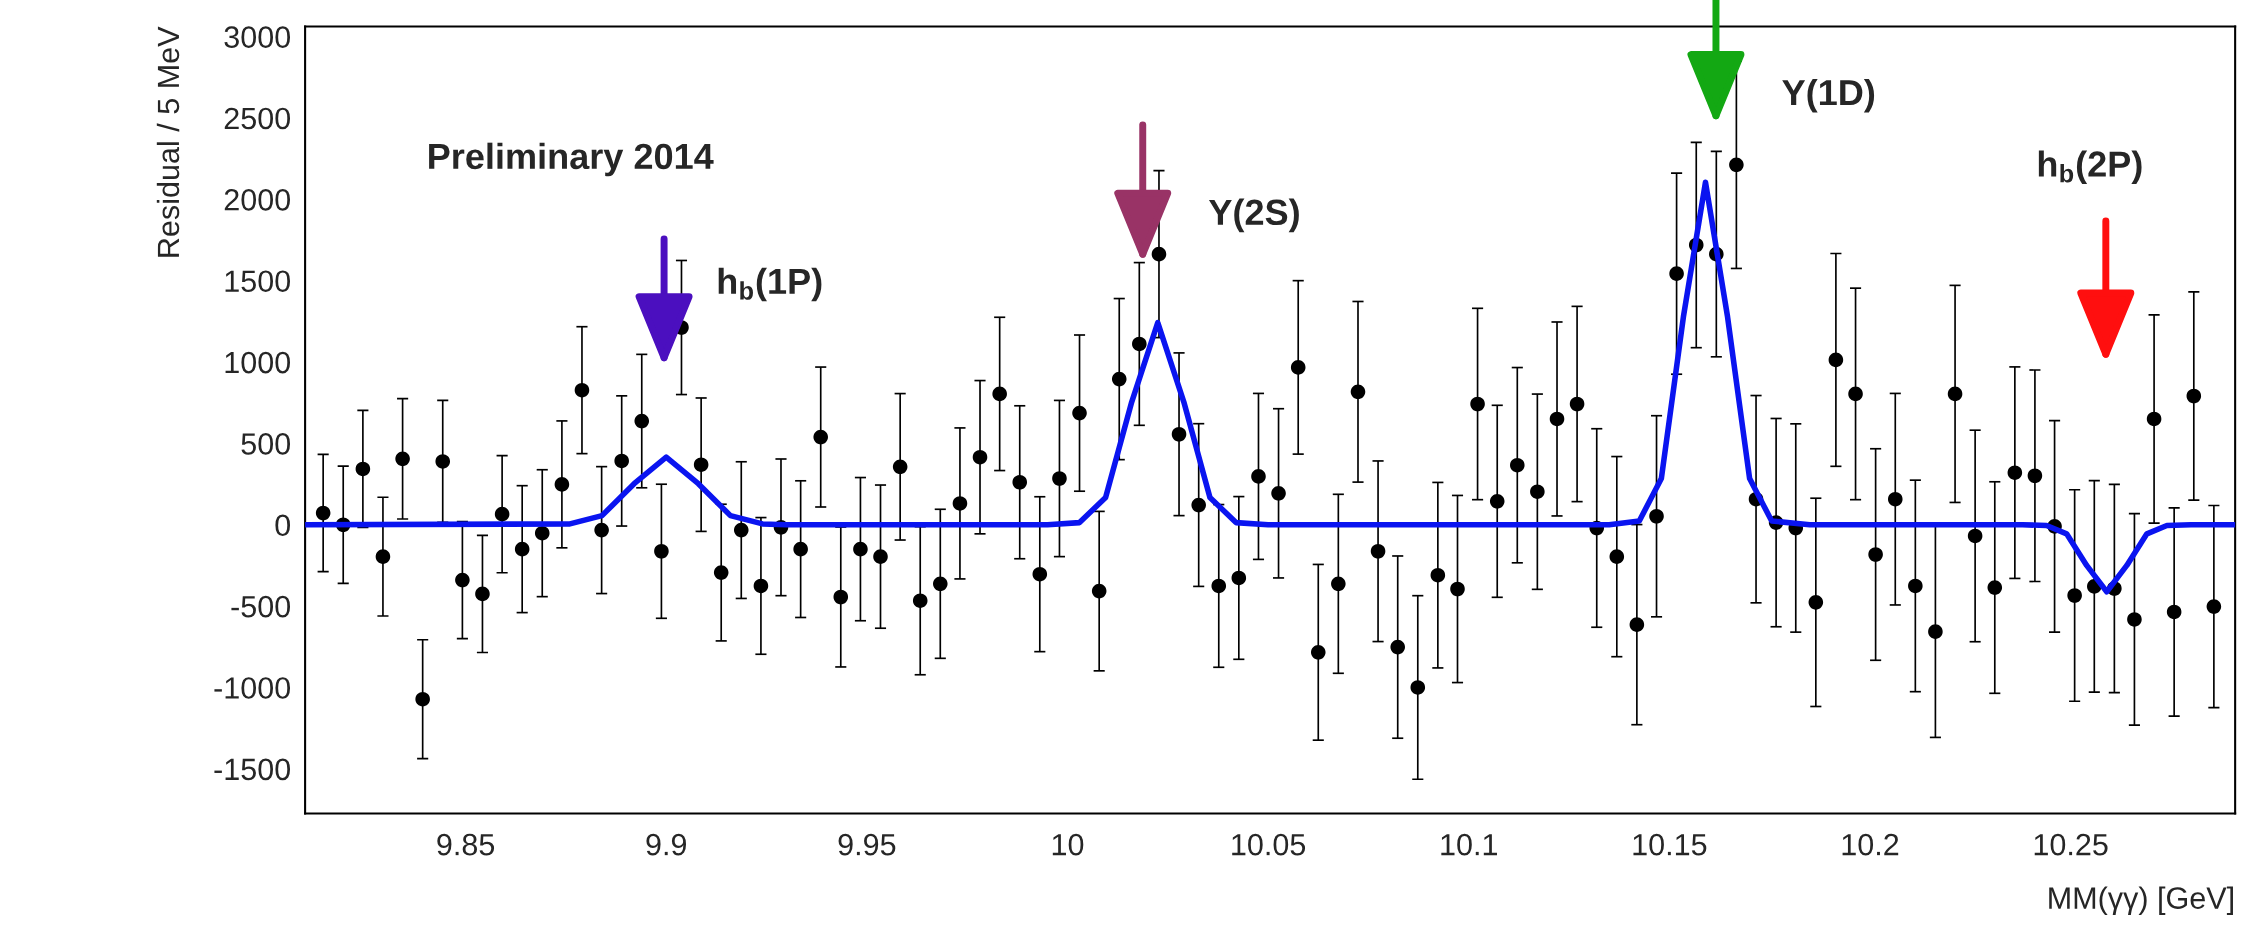  What do you see at coordinates (666, 844) in the screenshot?
I see `x-tick-label: 9.9` at bounding box center [666, 844].